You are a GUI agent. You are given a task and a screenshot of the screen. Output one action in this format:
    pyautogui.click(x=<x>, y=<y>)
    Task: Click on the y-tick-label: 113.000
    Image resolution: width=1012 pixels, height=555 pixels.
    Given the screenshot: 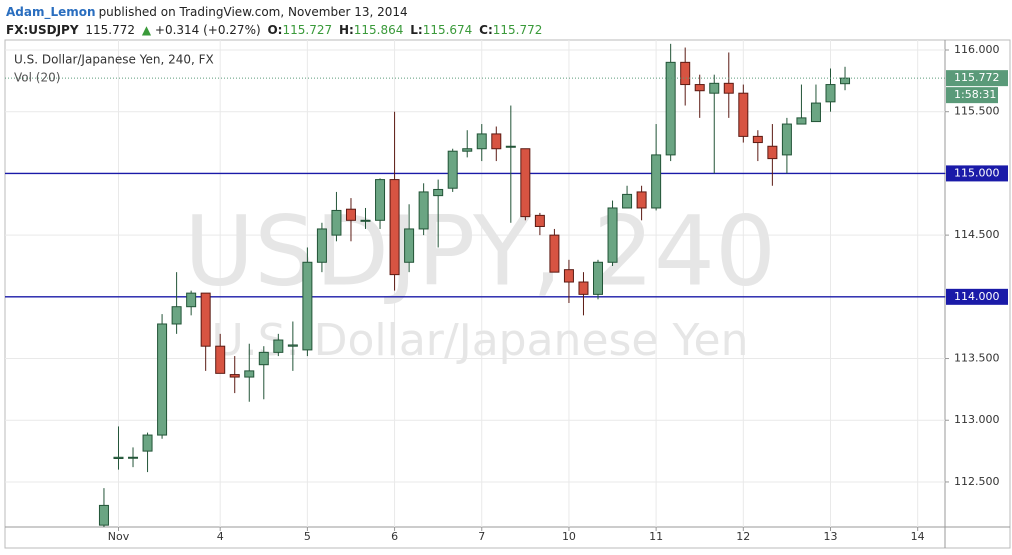 What is the action you would take?
    pyautogui.click(x=977, y=419)
    